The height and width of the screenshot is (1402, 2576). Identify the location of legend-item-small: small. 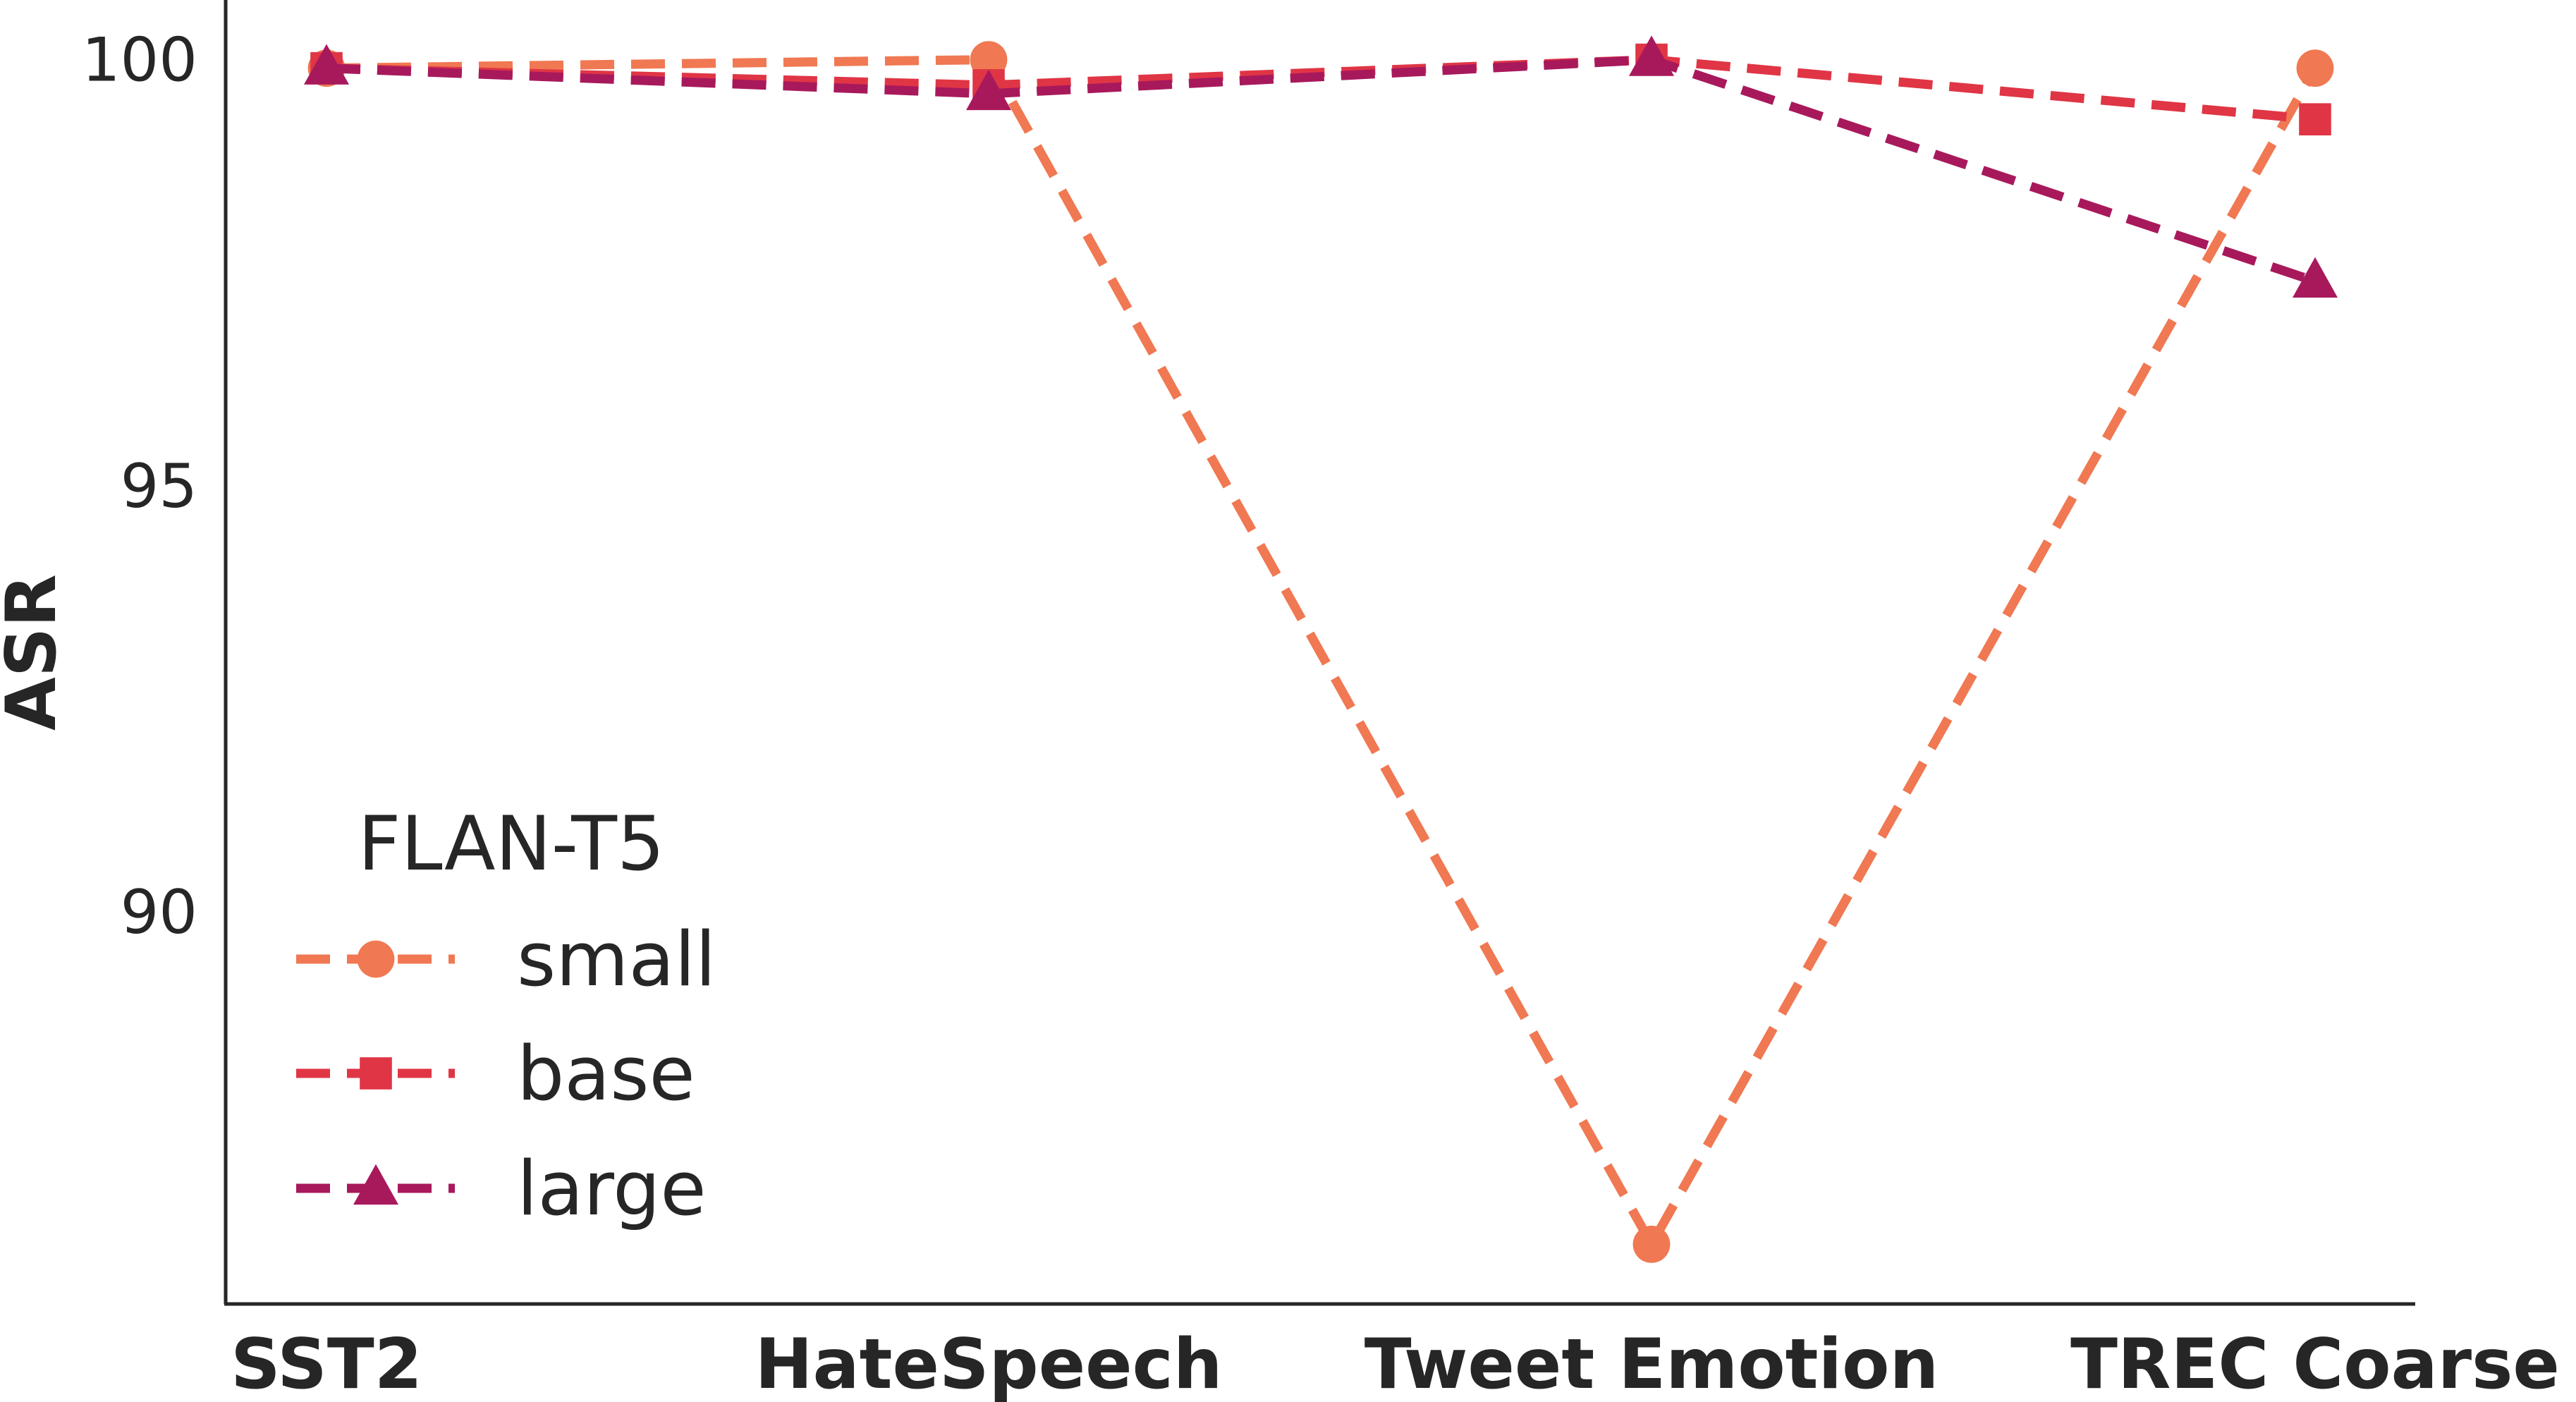
(506, 960).